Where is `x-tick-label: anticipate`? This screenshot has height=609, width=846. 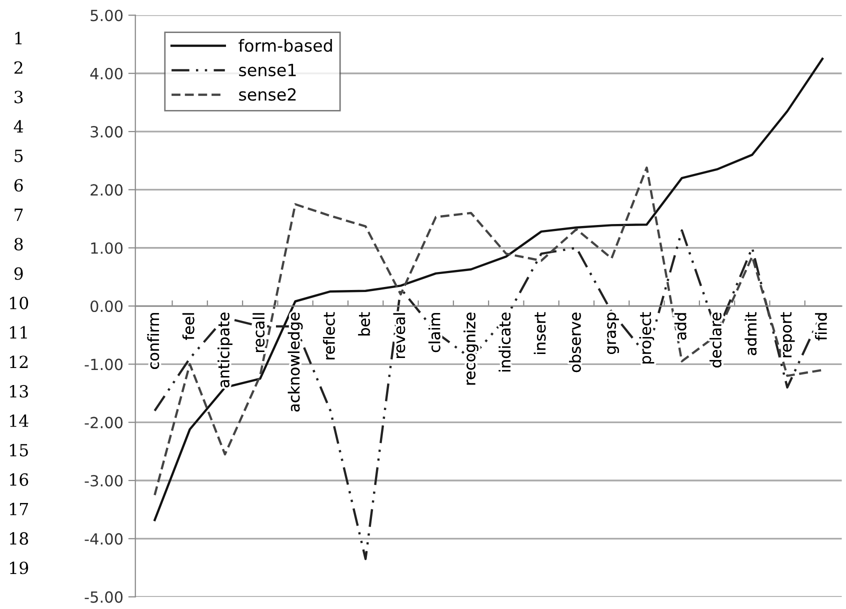 x-tick-label: anticipate is located at coordinates (225, 350).